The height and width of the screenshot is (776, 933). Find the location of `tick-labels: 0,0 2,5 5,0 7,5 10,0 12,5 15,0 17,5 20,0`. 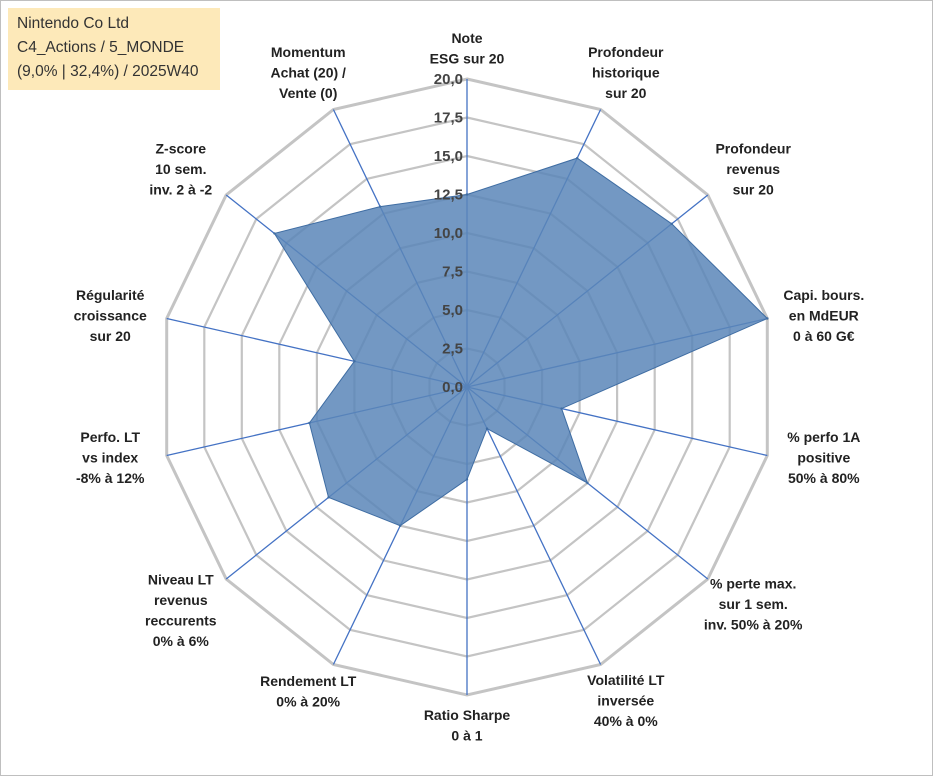

tick-labels: 0,0 2,5 5,0 7,5 10,0 12,5 15,0 17,5 20,0 is located at coordinates (448, 233).